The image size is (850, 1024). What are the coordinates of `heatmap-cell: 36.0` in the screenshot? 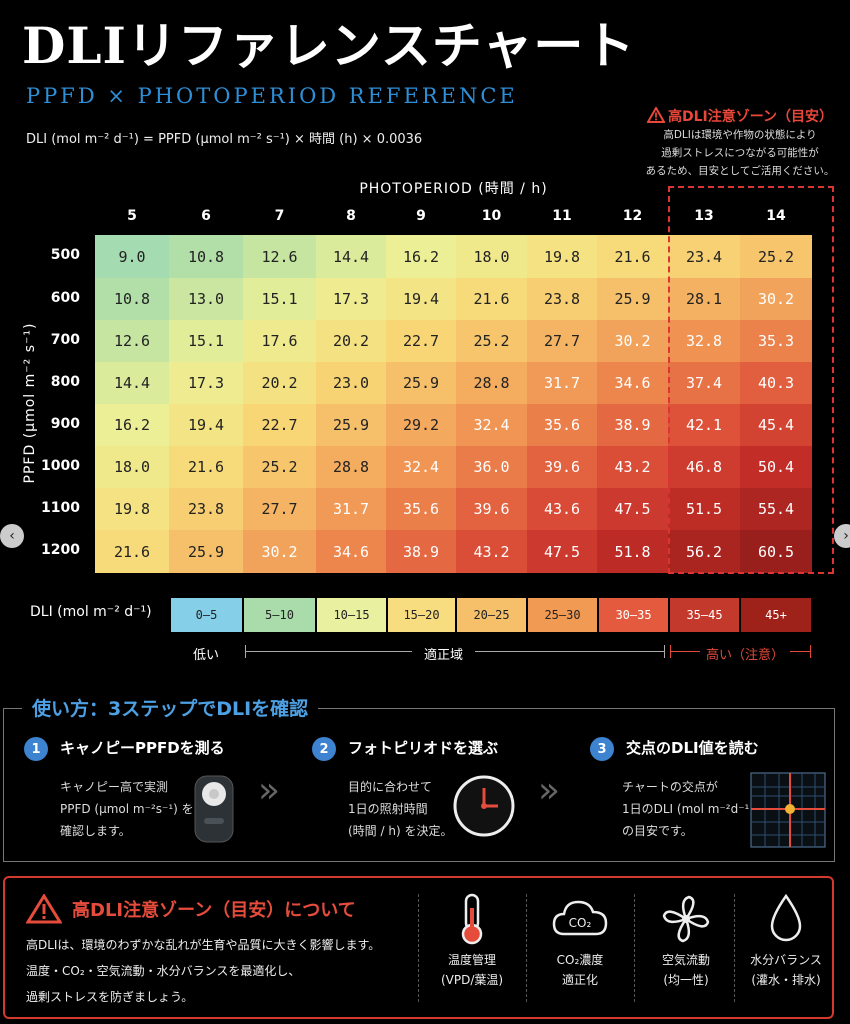 It's located at (491, 467).